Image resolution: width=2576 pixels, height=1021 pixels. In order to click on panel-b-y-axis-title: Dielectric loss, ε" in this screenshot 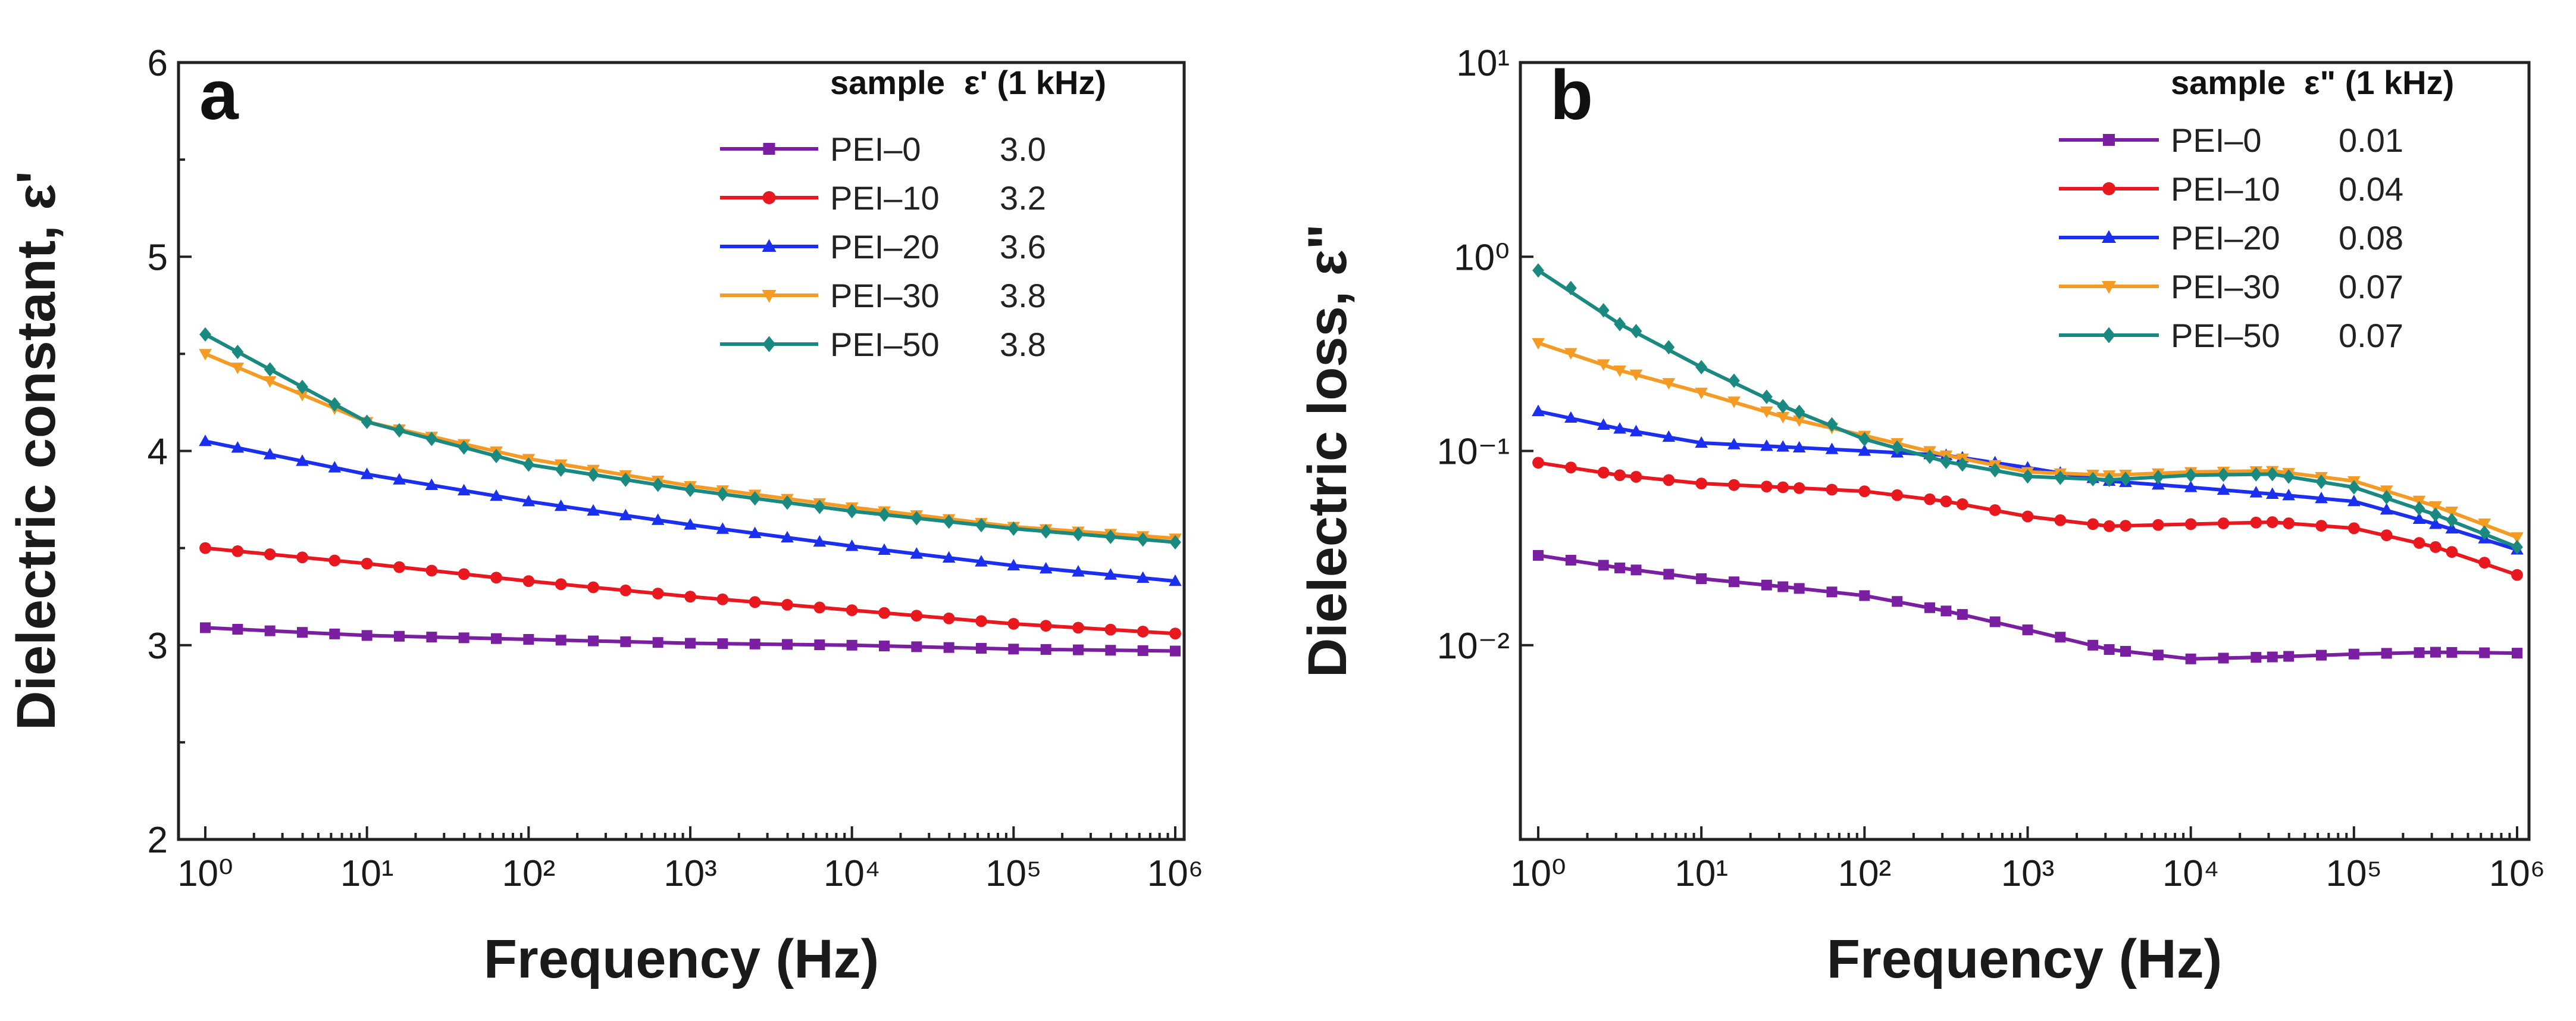, I will do `click(1327, 450)`.